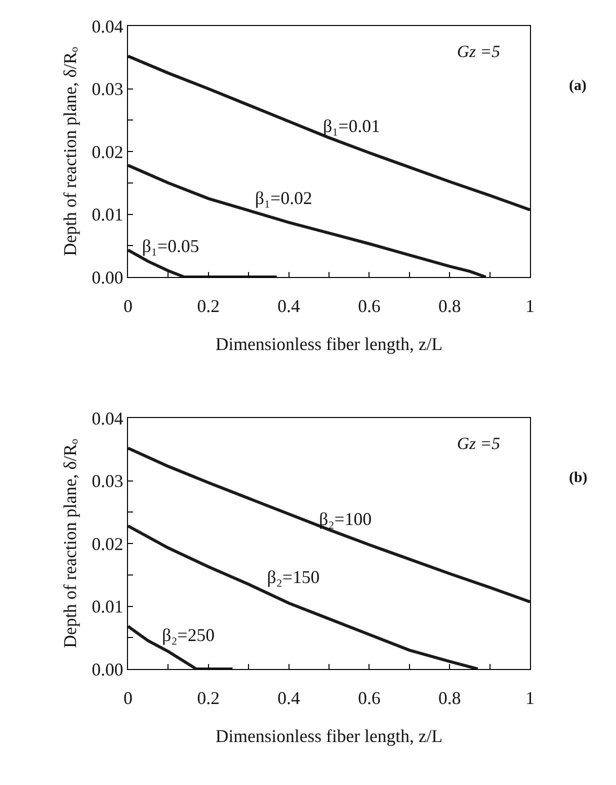 The height and width of the screenshot is (785, 616). I want to click on text: (a), so click(577, 86).